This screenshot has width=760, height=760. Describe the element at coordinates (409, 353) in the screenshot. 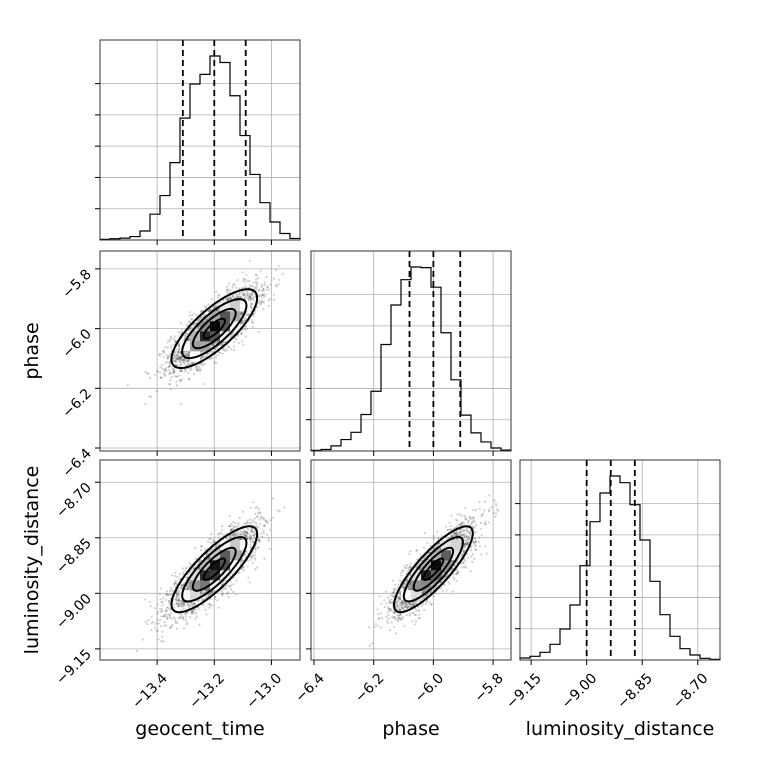

I see `histogram-panel-phase` at that location.